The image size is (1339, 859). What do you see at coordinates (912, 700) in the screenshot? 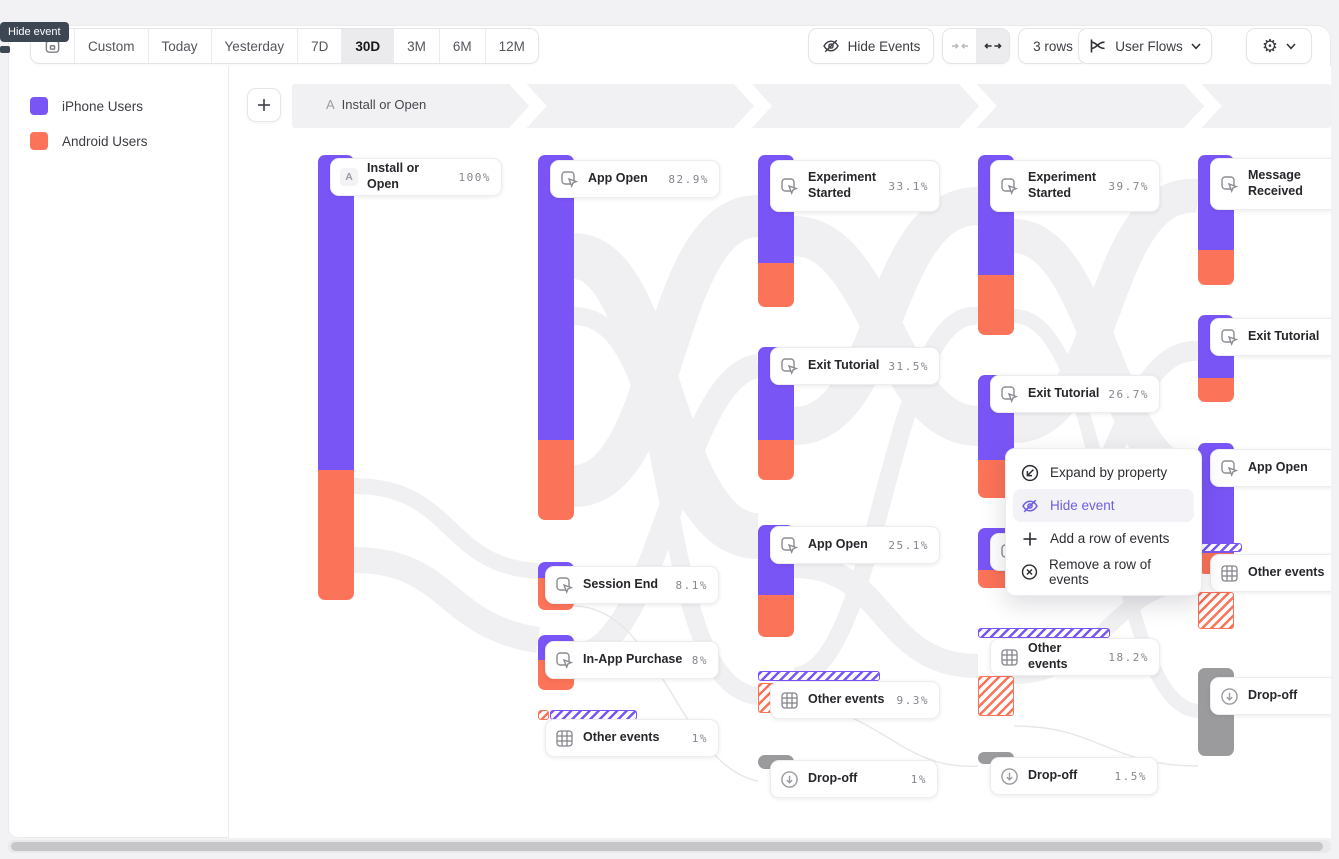
I see `node-percent: 9.3%` at bounding box center [912, 700].